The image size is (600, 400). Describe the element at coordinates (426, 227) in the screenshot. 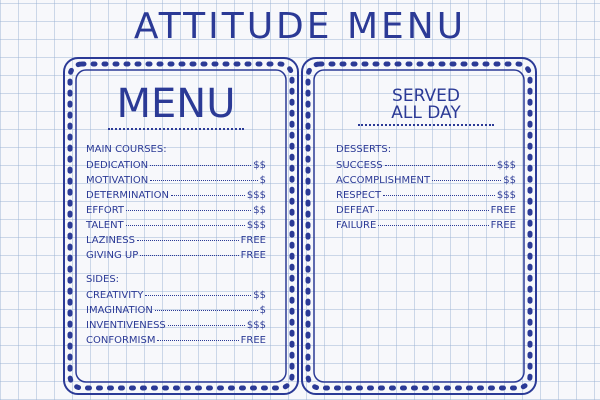

I see `menu-item: FAILURE FREE` at that location.